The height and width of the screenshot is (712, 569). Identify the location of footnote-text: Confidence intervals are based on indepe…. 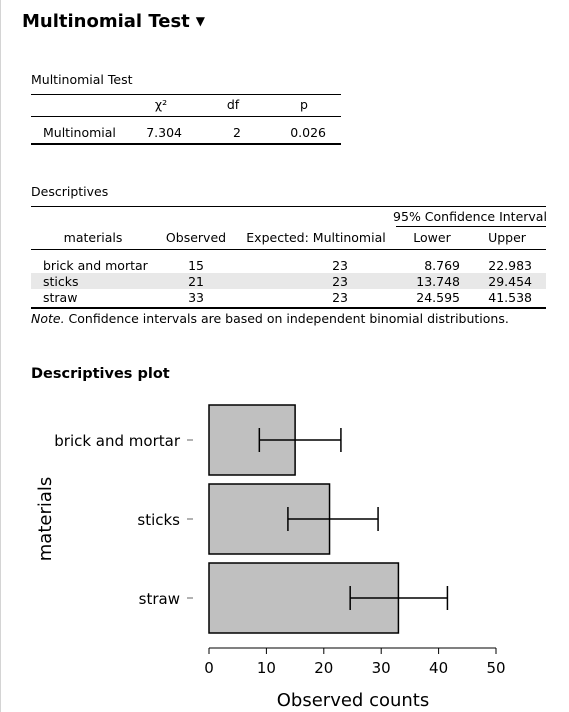
(286, 318).